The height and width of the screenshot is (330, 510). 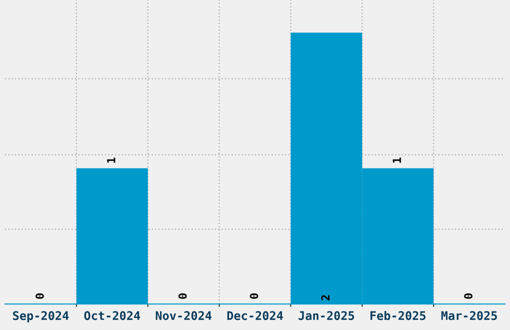 What do you see at coordinates (112, 315) in the screenshot?
I see `x-tick-label: Oct-2024` at bounding box center [112, 315].